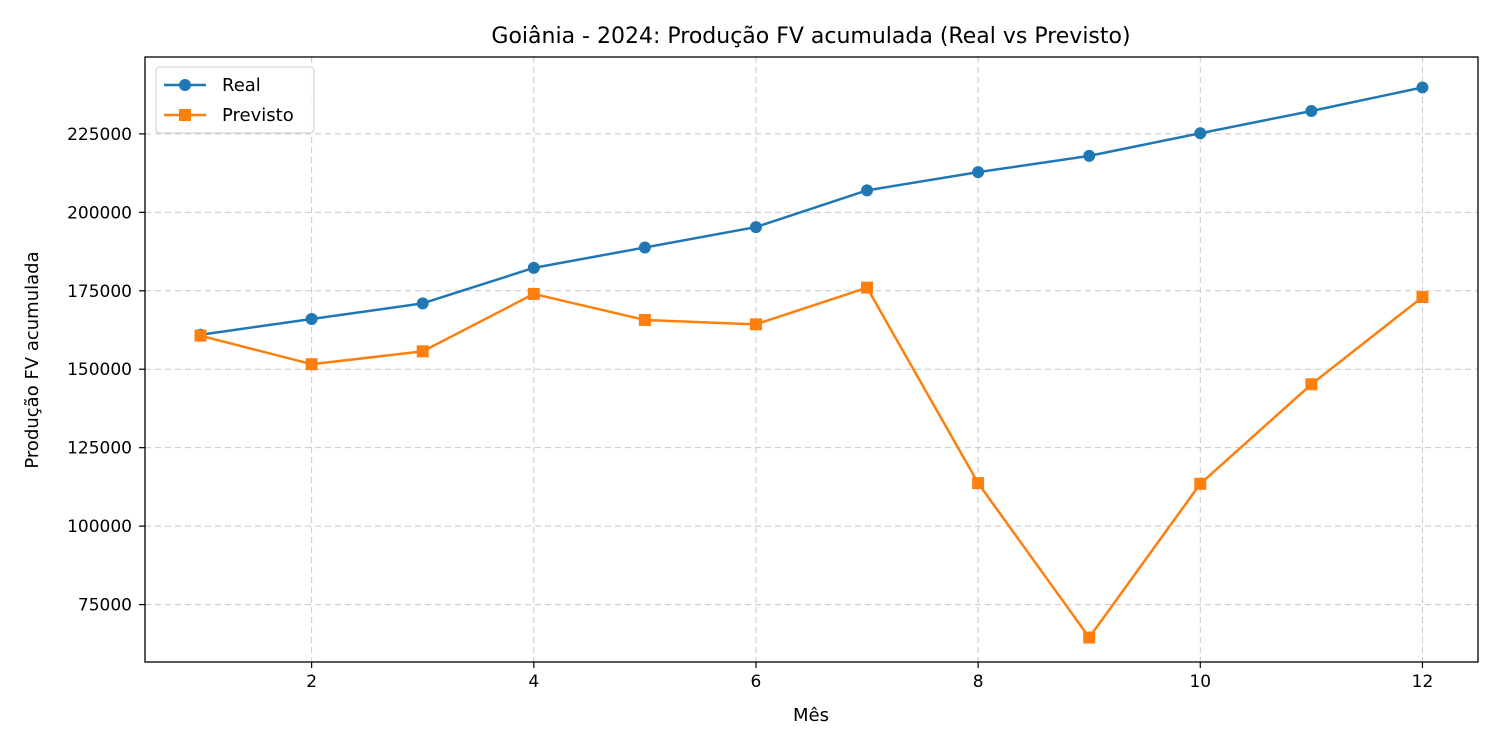 The image size is (1500, 754). Describe the element at coordinates (1200, 682) in the screenshot. I see `x-tick-label: 10` at that location.